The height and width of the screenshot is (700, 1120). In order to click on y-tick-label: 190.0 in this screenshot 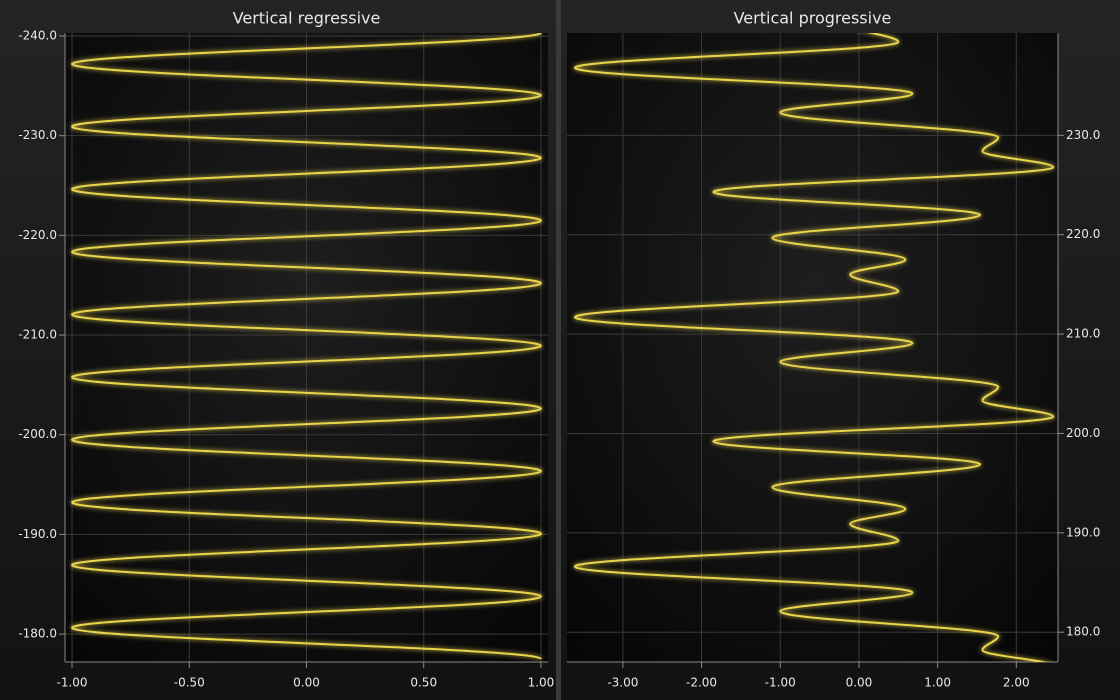, I will do `click(1083, 532)`.